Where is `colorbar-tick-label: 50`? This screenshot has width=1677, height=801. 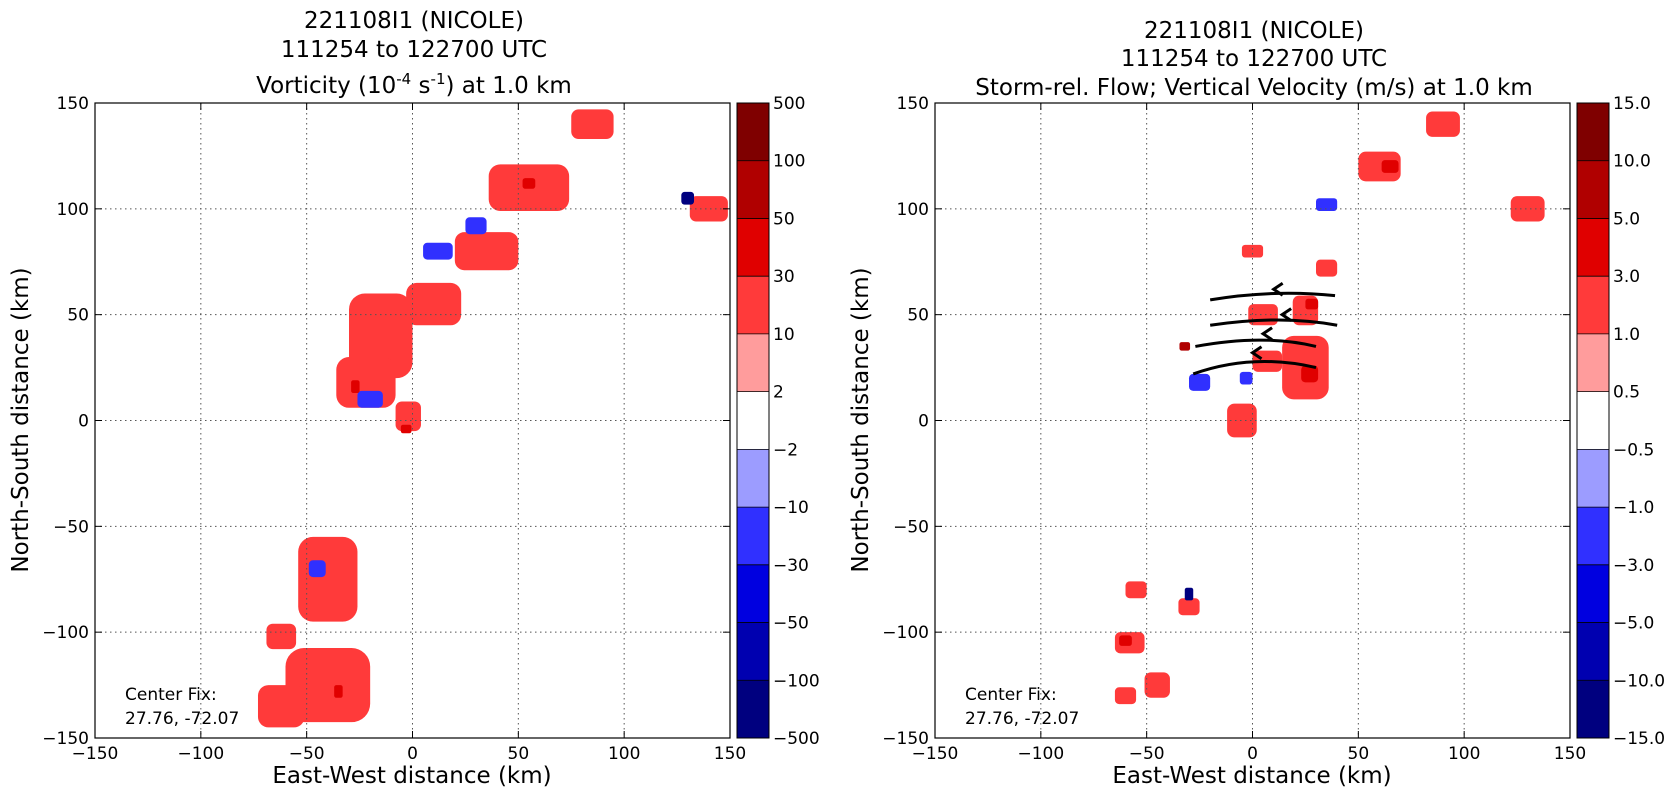
colorbar-tick-label: 50 is located at coordinates (784, 219).